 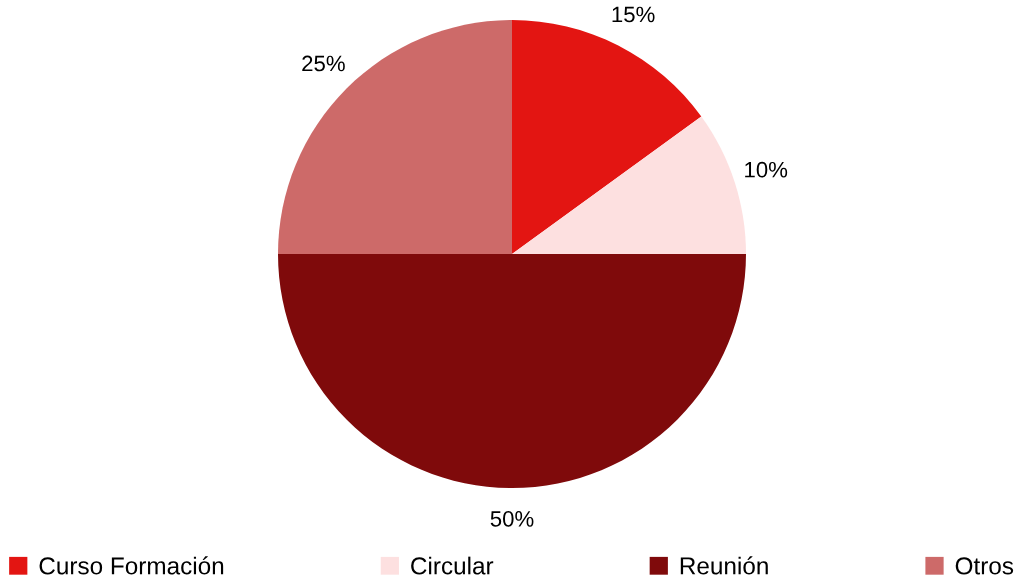 I want to click on legend-label: Otros, so click(x=984, y=566).